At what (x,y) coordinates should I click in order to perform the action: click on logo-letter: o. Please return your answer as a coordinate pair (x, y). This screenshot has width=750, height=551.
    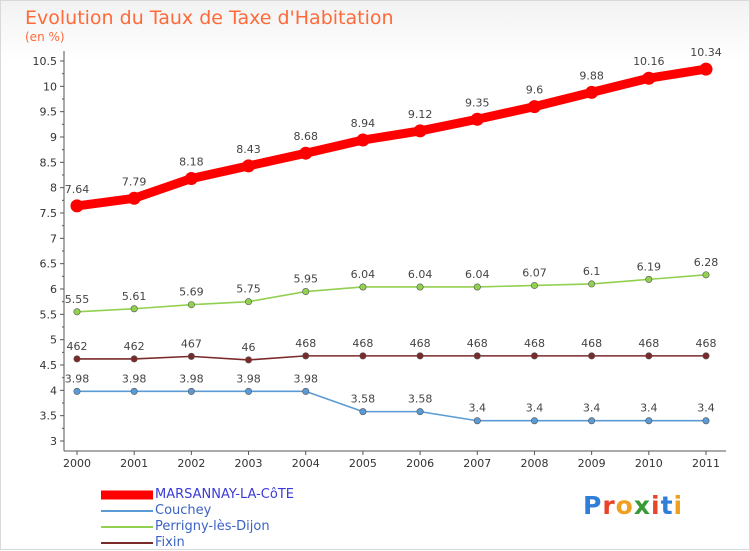
    Looking at the image, I should click on (624, 505).